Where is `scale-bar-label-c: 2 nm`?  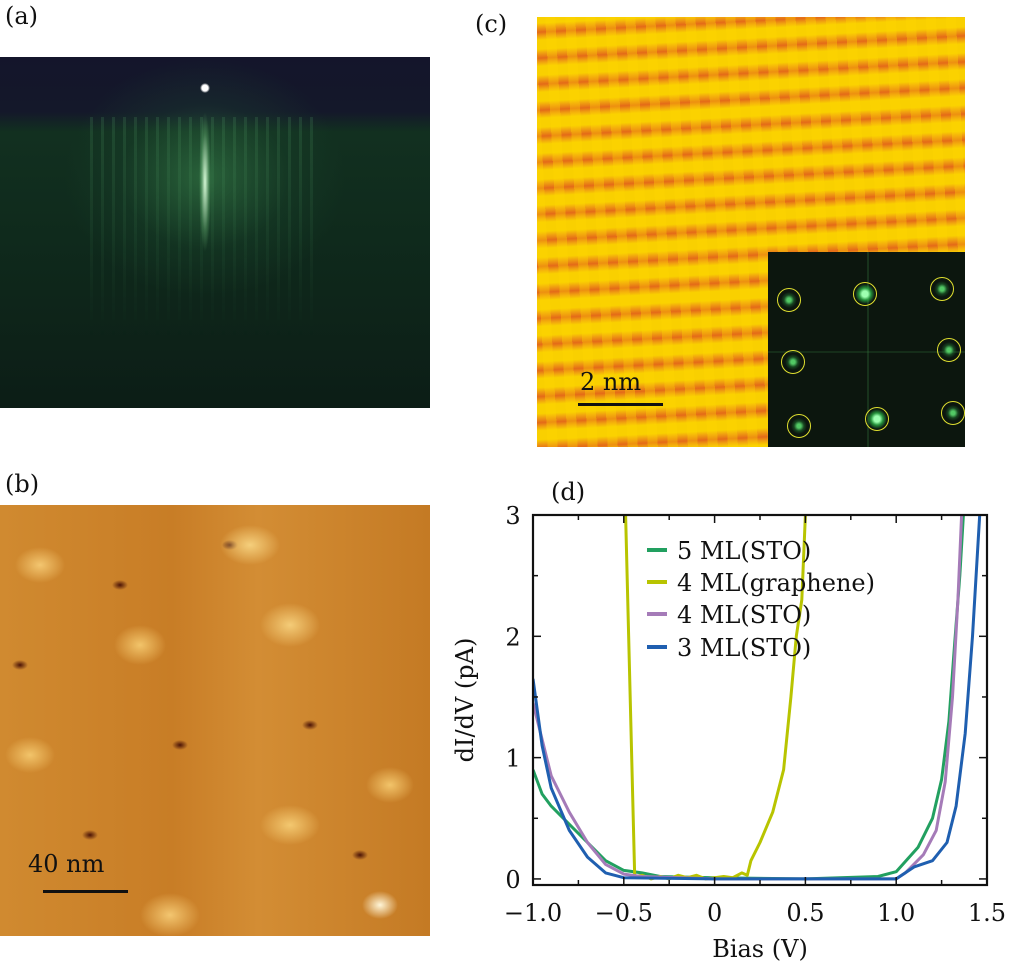
scale-bar-label-c: 2 nm is located at coordinates (611, 382).